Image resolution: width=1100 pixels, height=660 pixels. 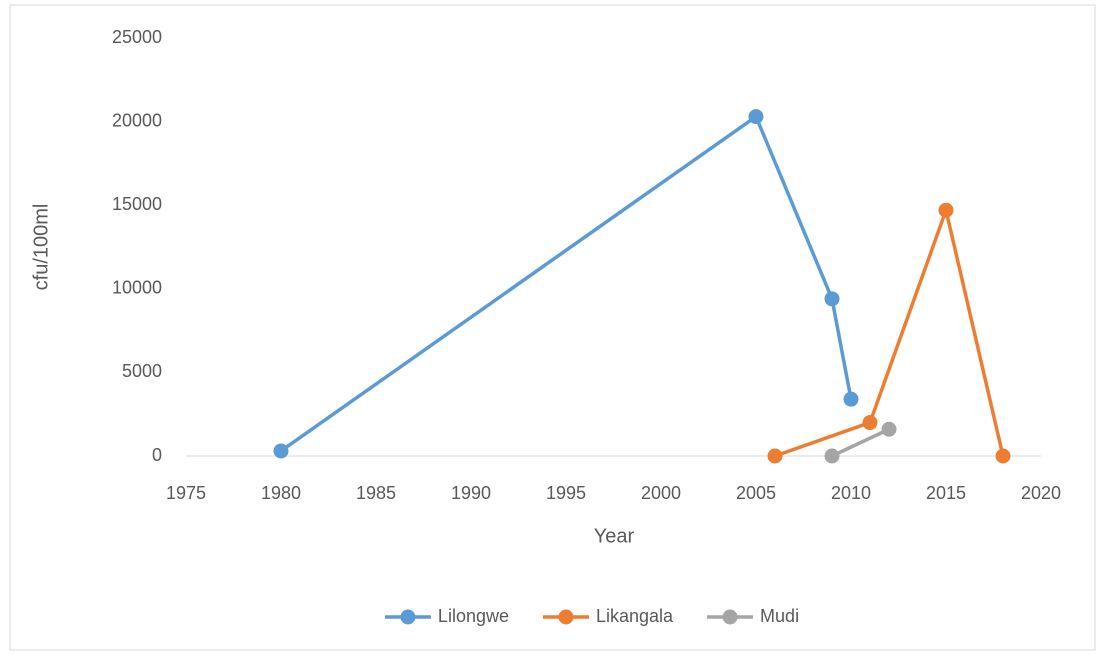 I want to click on y-tick-label: 15000, so click(x=137, y=204).